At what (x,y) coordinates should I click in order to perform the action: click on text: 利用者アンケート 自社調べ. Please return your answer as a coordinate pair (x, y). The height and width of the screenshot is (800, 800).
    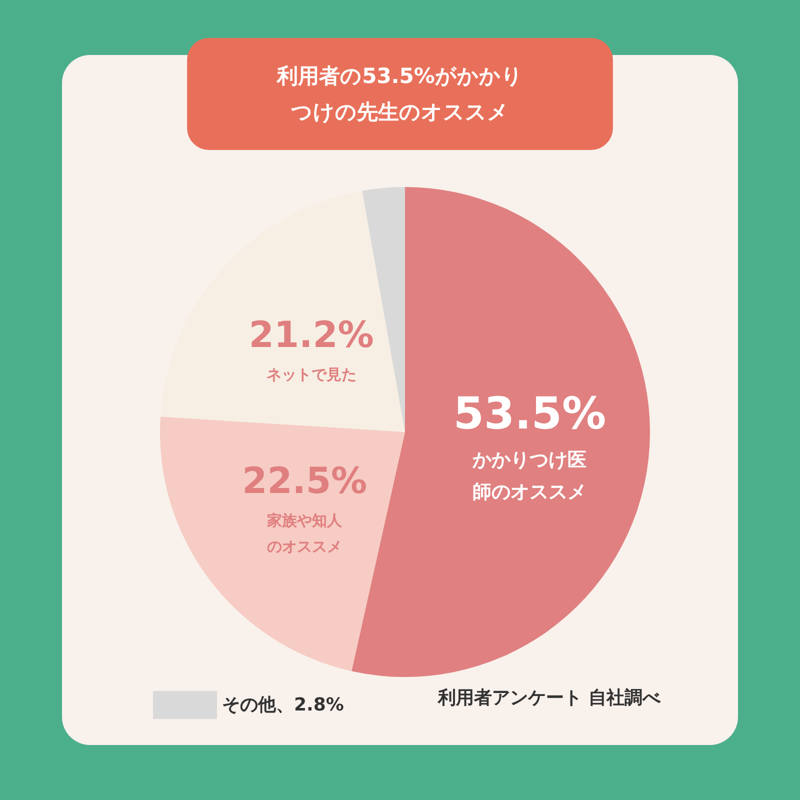
    Looking at the image, I should click on (549, 698).